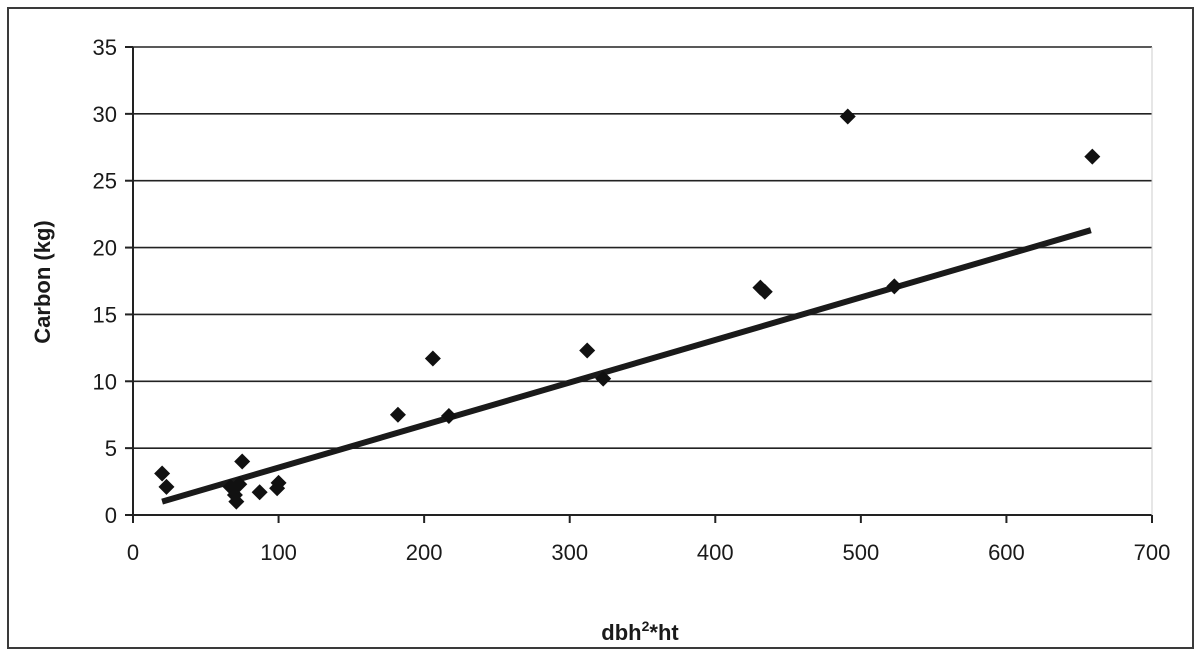 This screenshot has width=1201, height=655. I want to click on y-tick-label-0: 0, so click(111, 515).